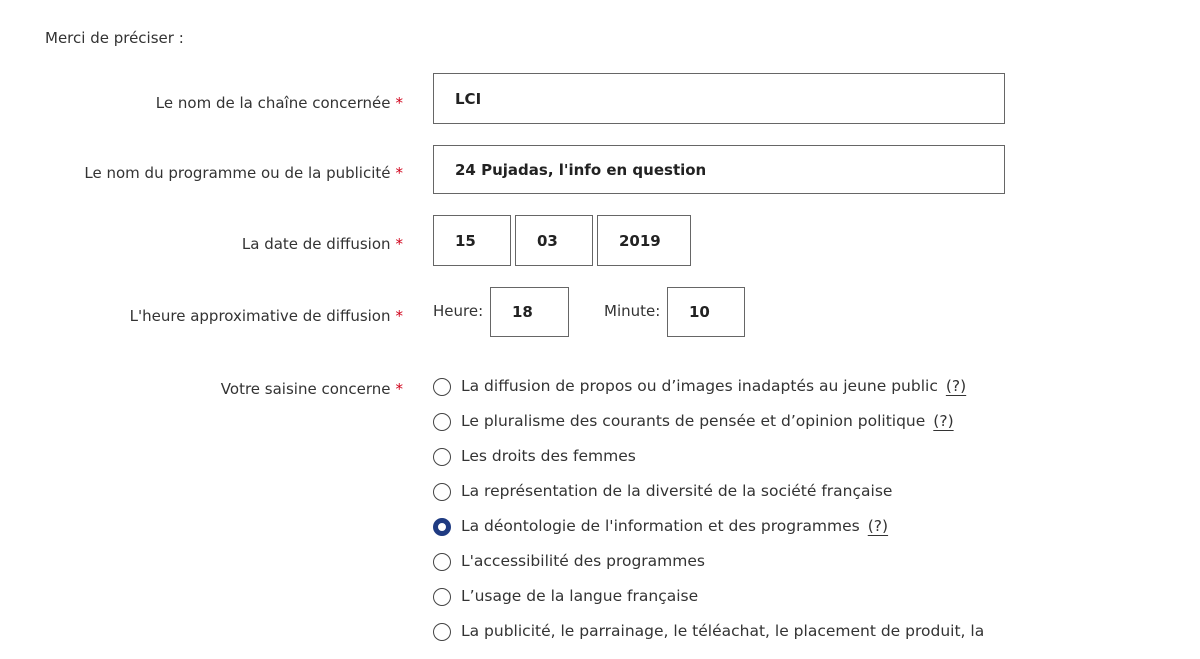 The height and width of the screenshot is (659, 1200). Describe the element at coordinates (279, 103) in the screenshot. I see `channel-label: Le nom de la chaîne concernée *` at that location.